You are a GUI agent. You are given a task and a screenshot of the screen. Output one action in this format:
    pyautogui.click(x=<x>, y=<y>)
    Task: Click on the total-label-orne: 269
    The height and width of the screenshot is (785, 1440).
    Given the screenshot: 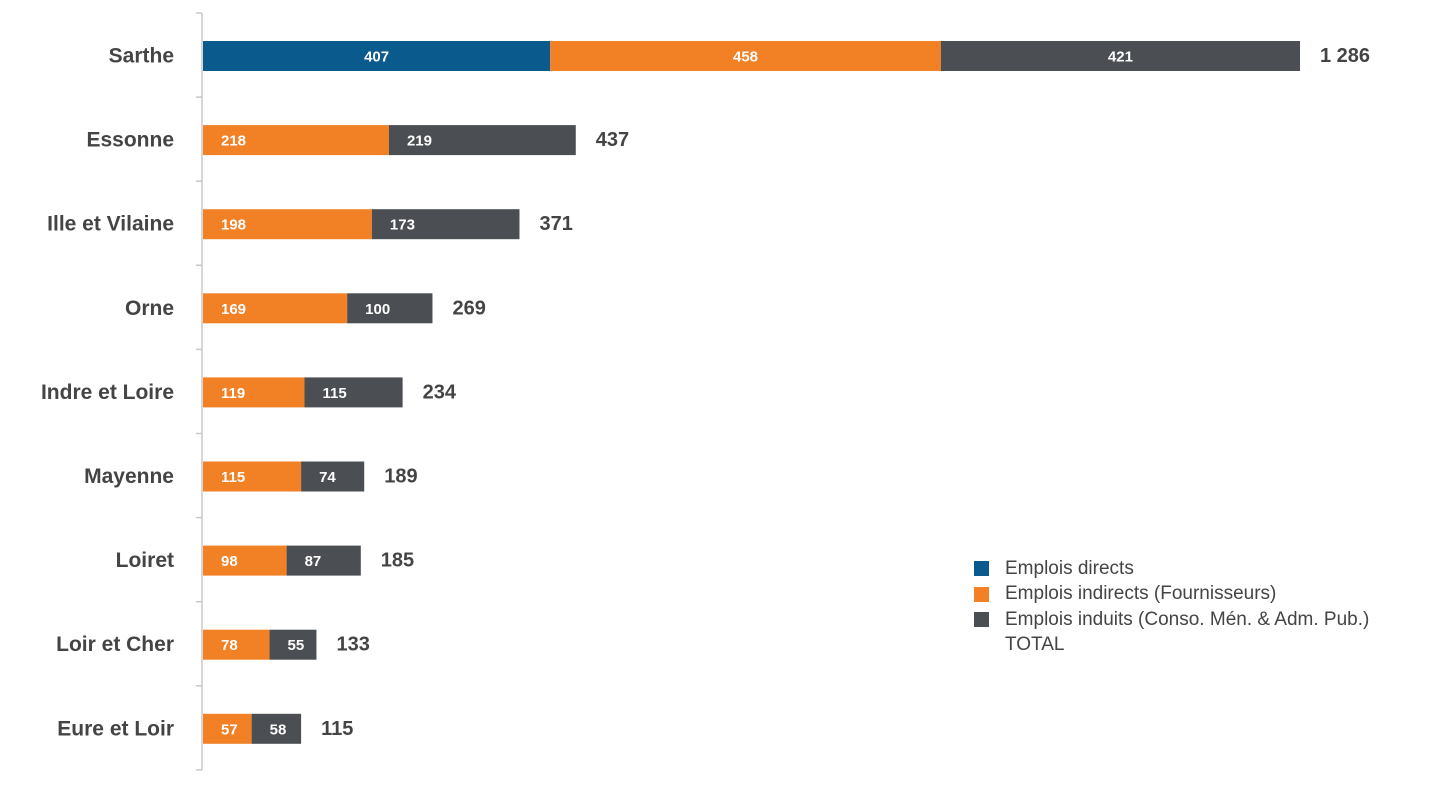 What is the action you would take?
    pyautogui.click(x=468, y=308)
    